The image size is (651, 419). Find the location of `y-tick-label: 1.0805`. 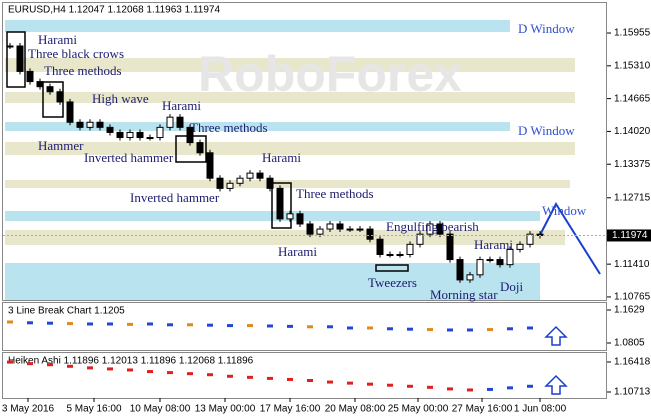

y-tick-label: 1.0805 is located at coordinates (629, 343).